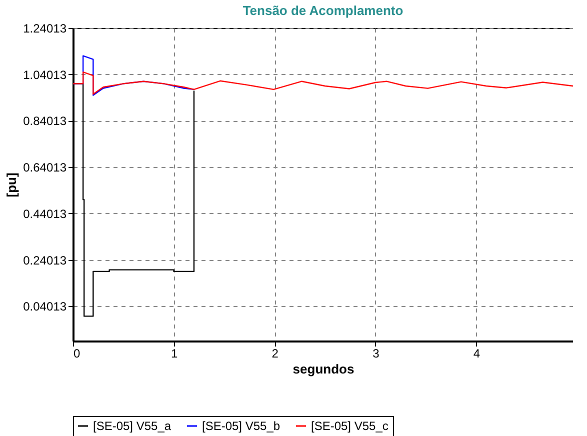  What do you see at coordinates (323, 83) in the screenshot?
I see `line-series` at bounding box center [323, 83].